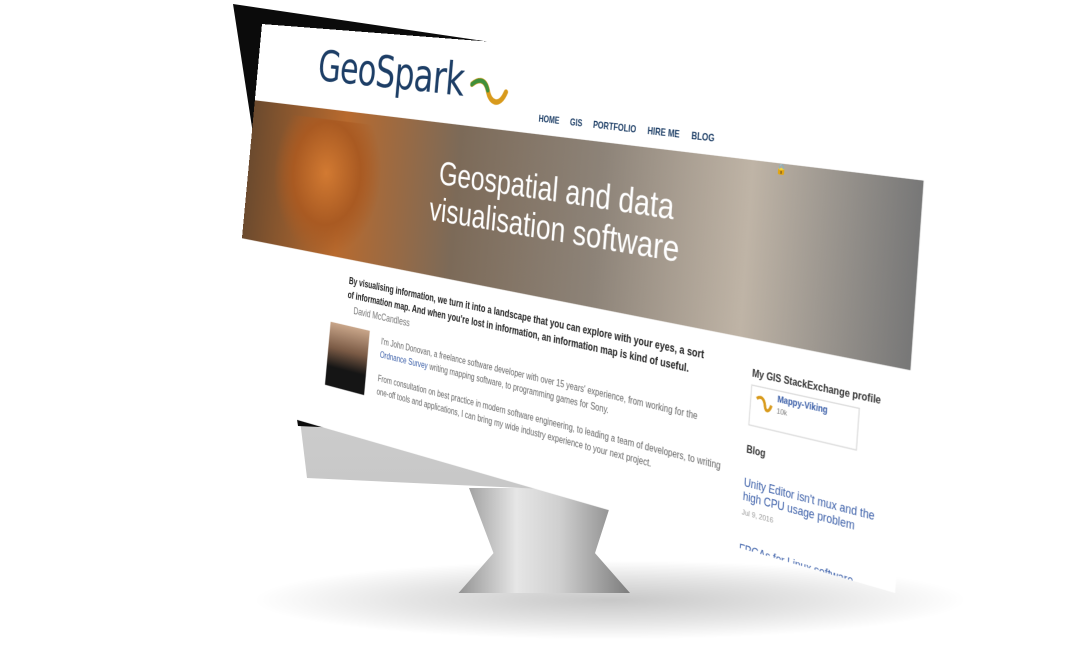 The image size is (1081, 657). I want to click on lock-icon: 🔒, so click(781, 169).